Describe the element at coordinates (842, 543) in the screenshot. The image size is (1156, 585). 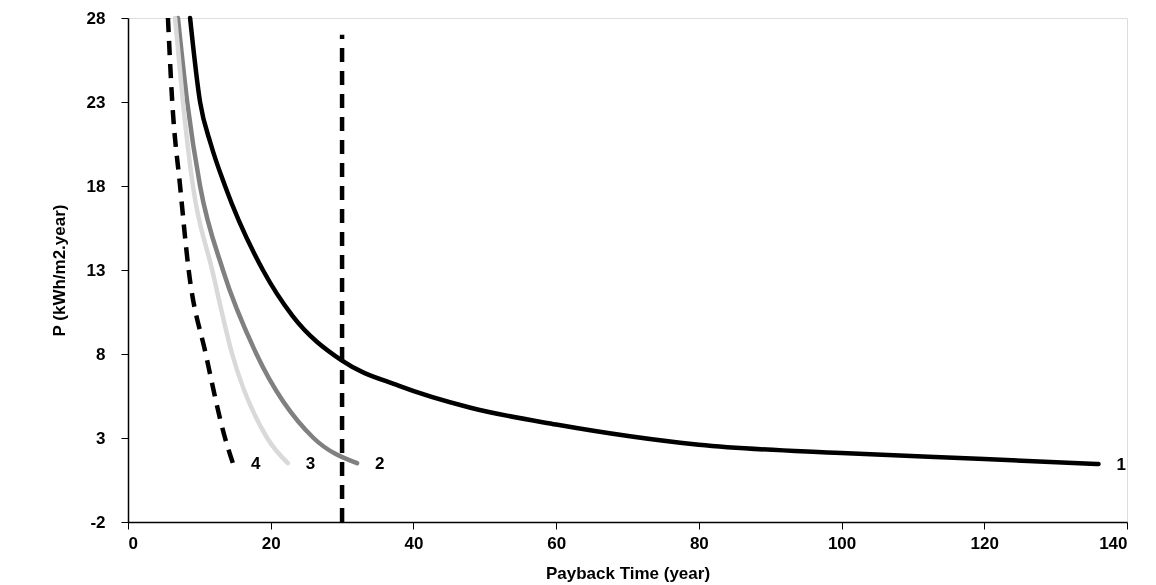
I see `x-tick-label: 100` at that location.